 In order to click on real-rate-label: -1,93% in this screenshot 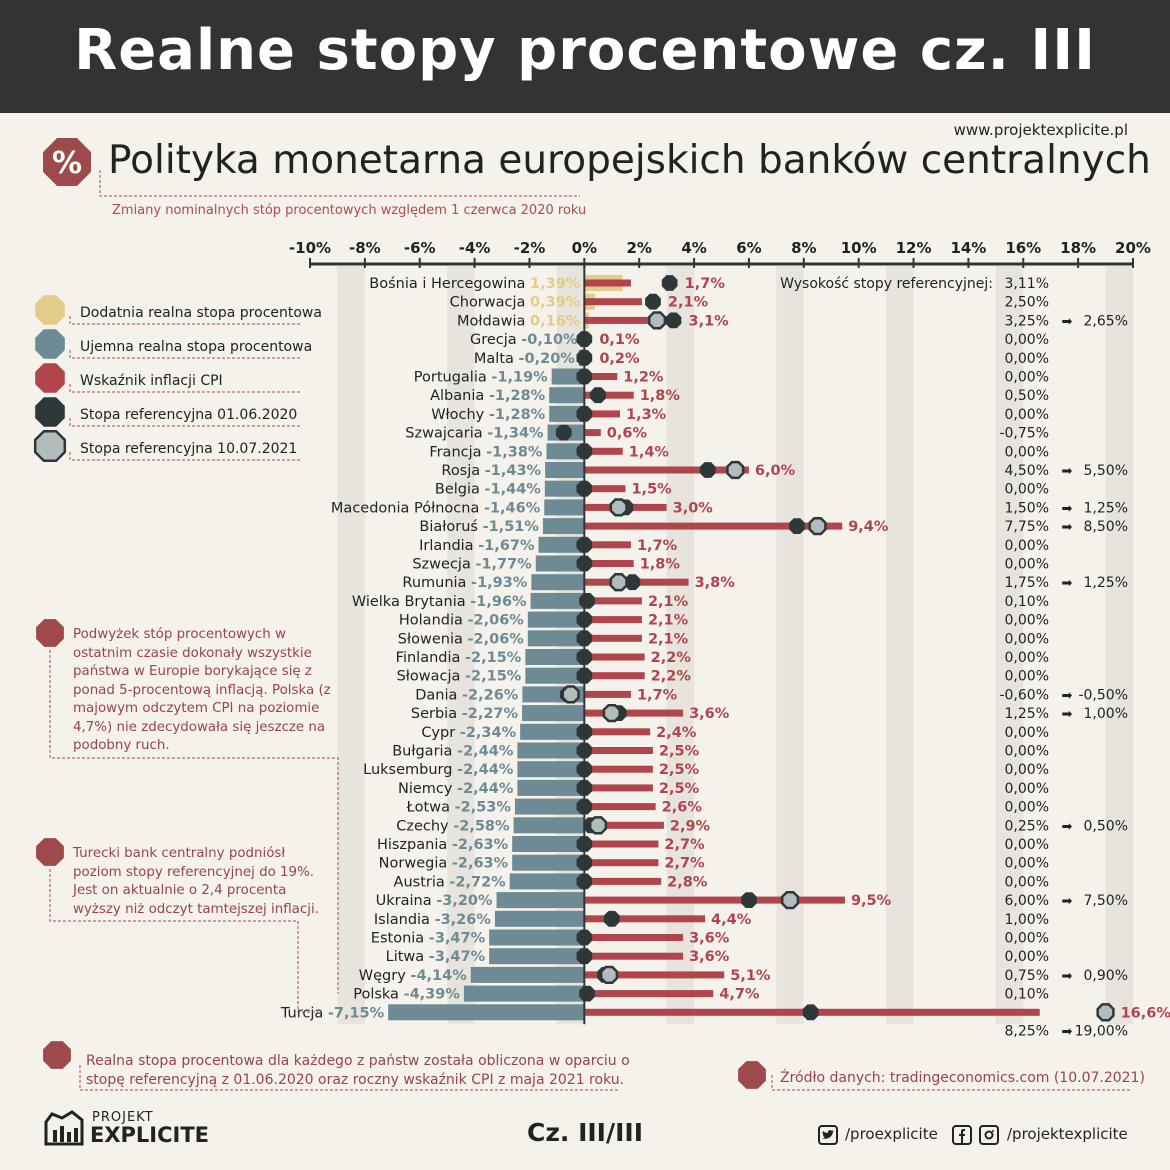, I will do `click(499, 583)`.